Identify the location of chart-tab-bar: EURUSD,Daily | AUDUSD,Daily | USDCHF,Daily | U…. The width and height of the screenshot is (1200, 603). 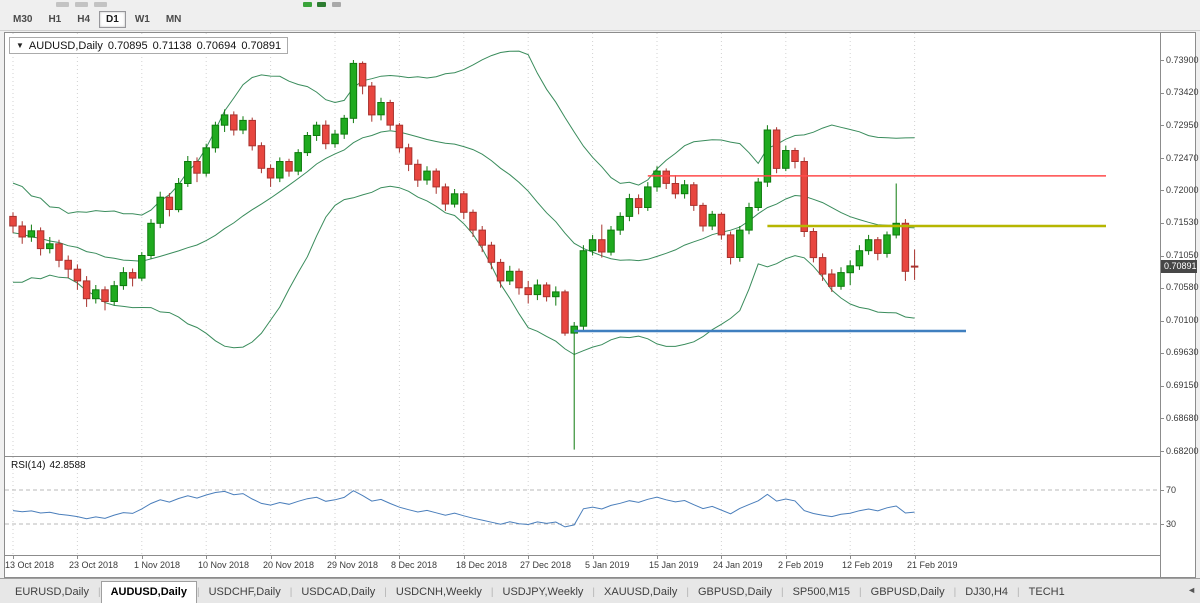
(600, 590).